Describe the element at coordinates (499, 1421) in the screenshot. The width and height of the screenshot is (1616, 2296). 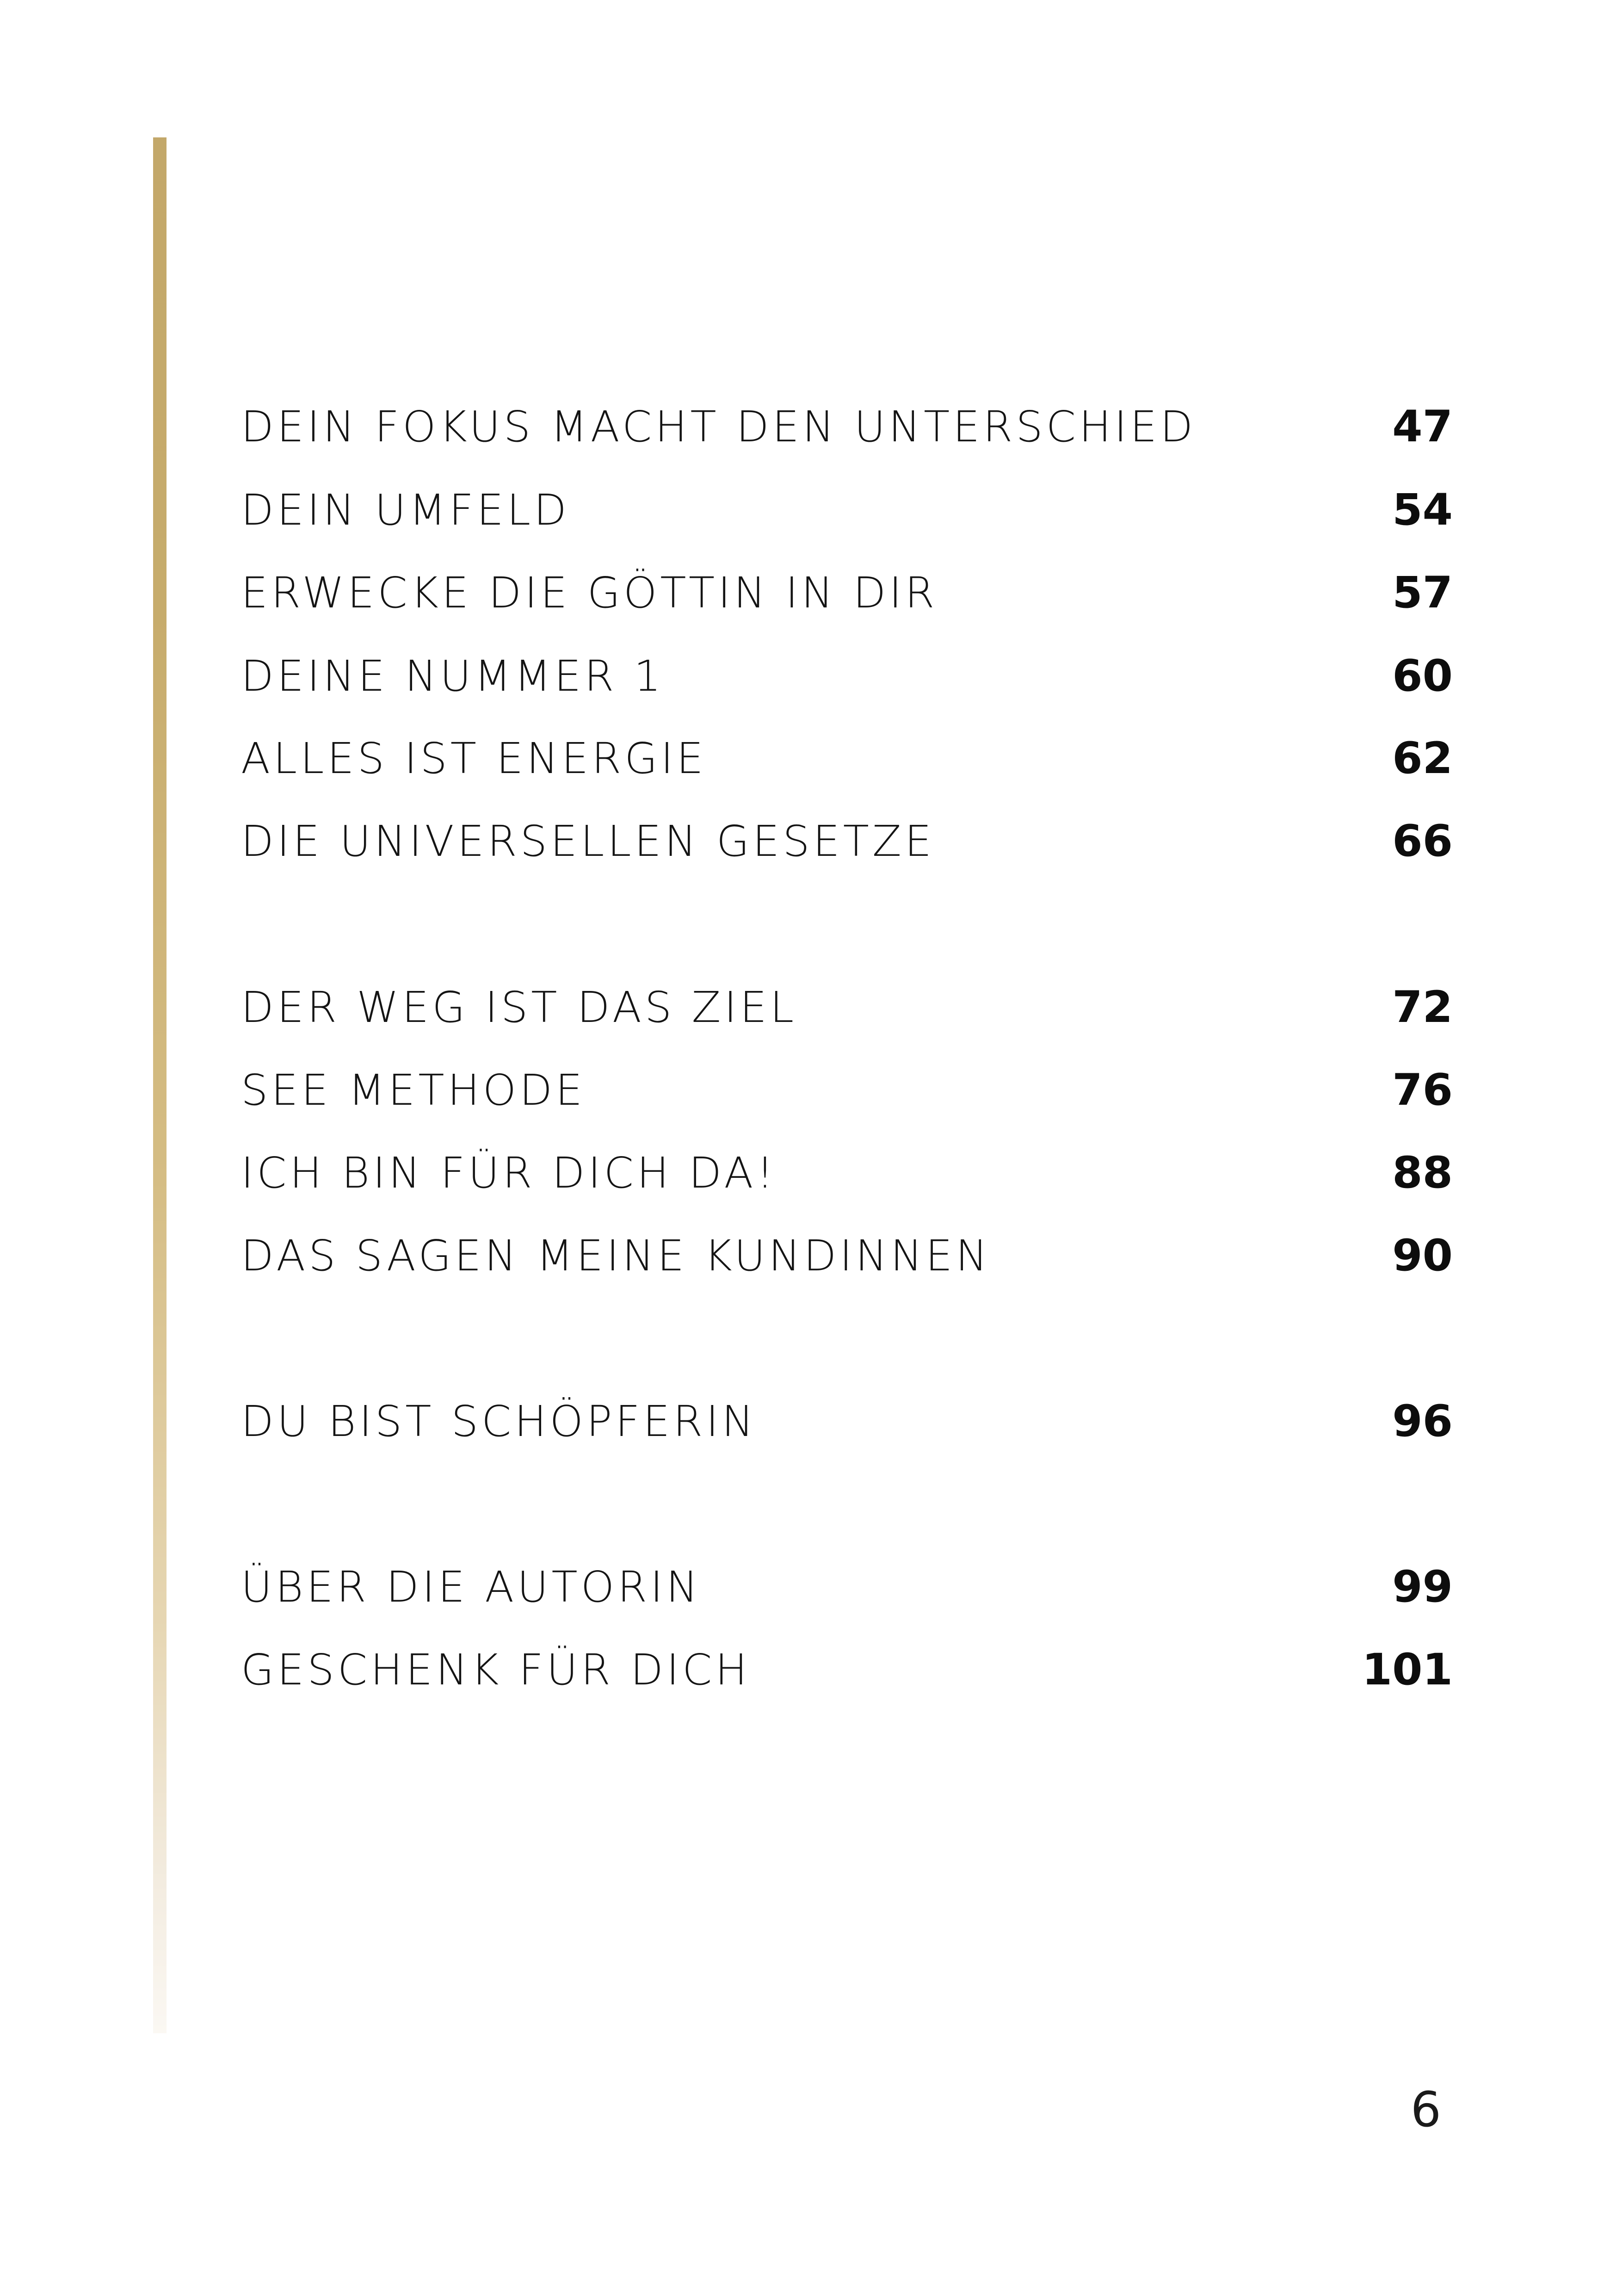
I see `toc-entry-title: DU BIST SCHÖPFERIN` at that location.